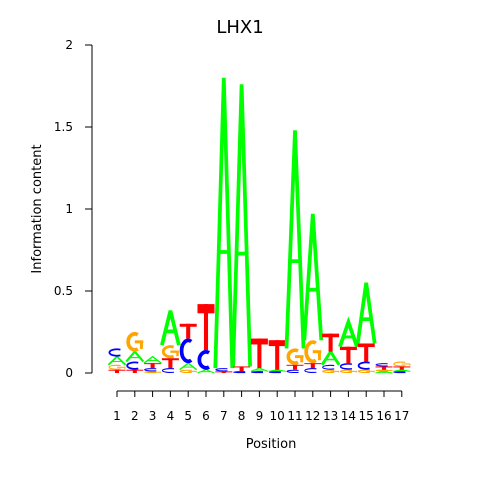  What do you see at coordinates (383, 416) in the screenshot?
I see `x-tick-label: 16` at bounding box center [383, 416].